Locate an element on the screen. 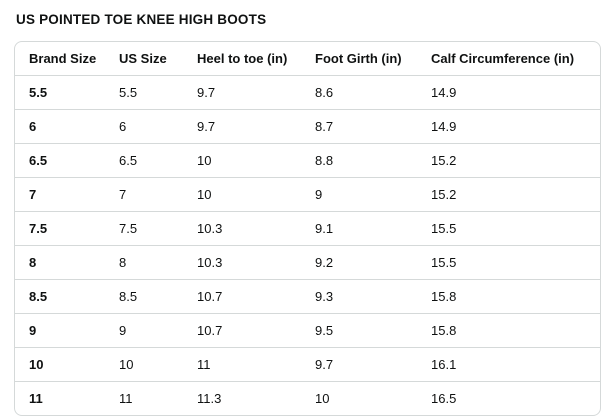  table-row: 5.5 5.5 9.7 8.6 14.9 is located at coordinates (307, 92).